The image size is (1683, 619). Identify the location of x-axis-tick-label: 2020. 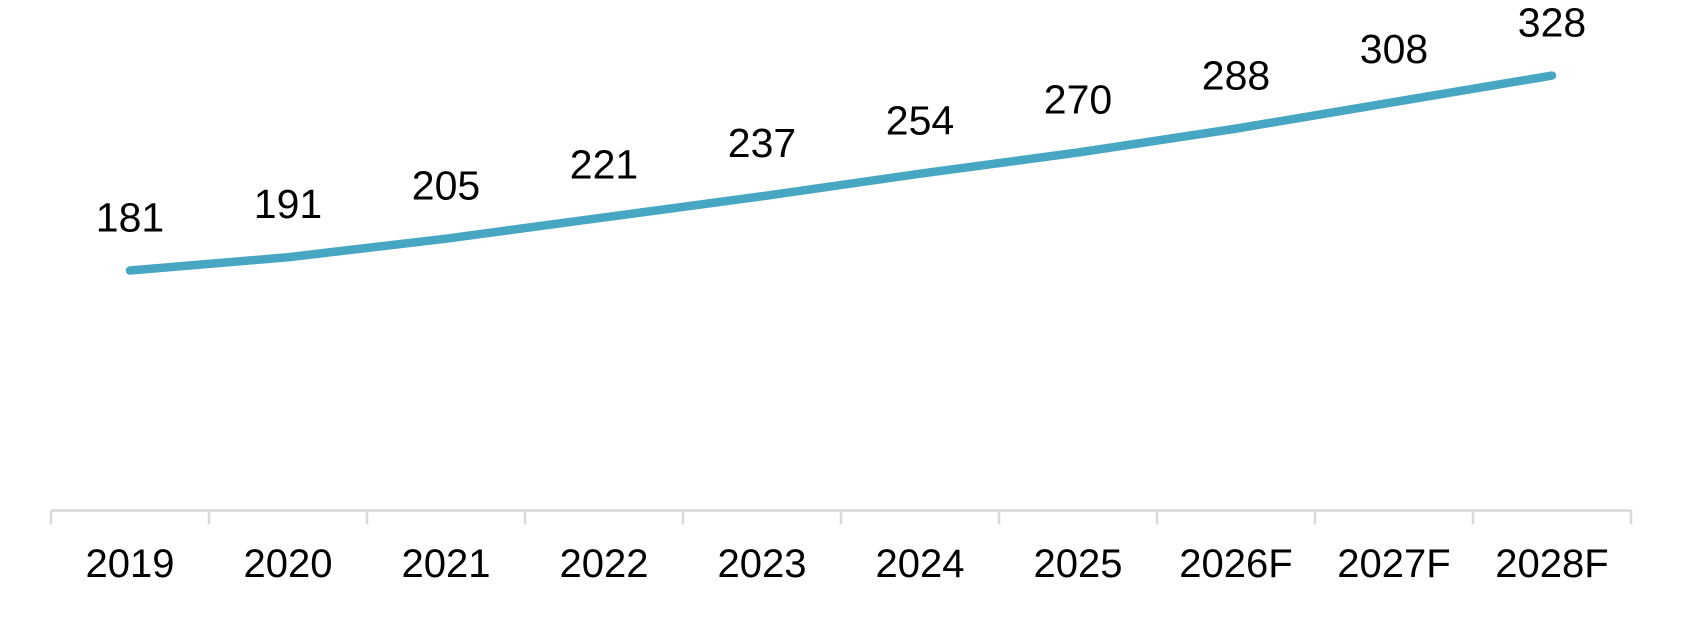
(288, 564).